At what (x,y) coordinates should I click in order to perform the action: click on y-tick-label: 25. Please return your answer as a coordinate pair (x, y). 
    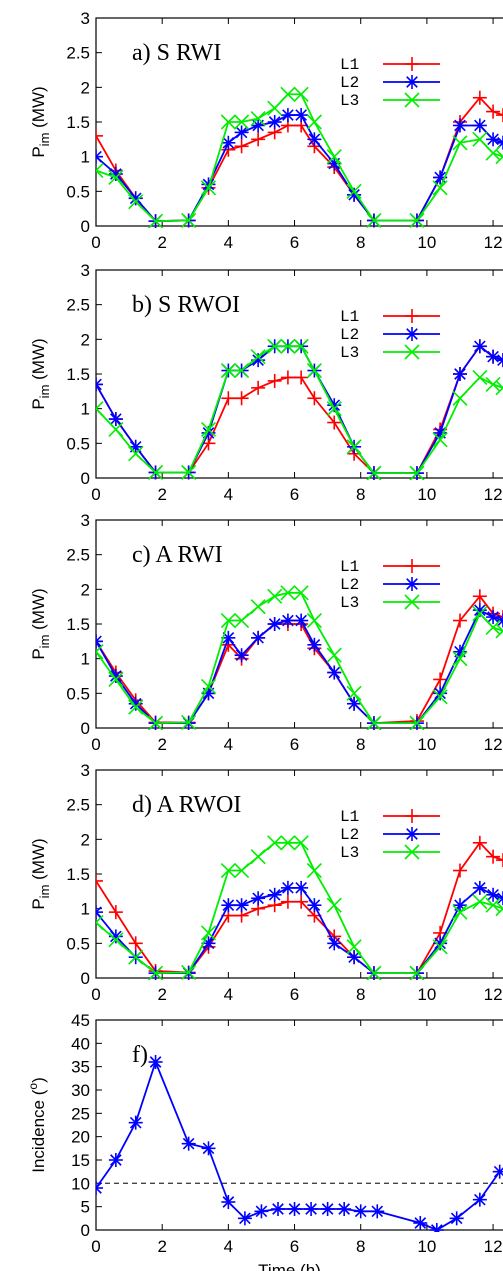
    Looking at the image, I should click on (80, 1113).